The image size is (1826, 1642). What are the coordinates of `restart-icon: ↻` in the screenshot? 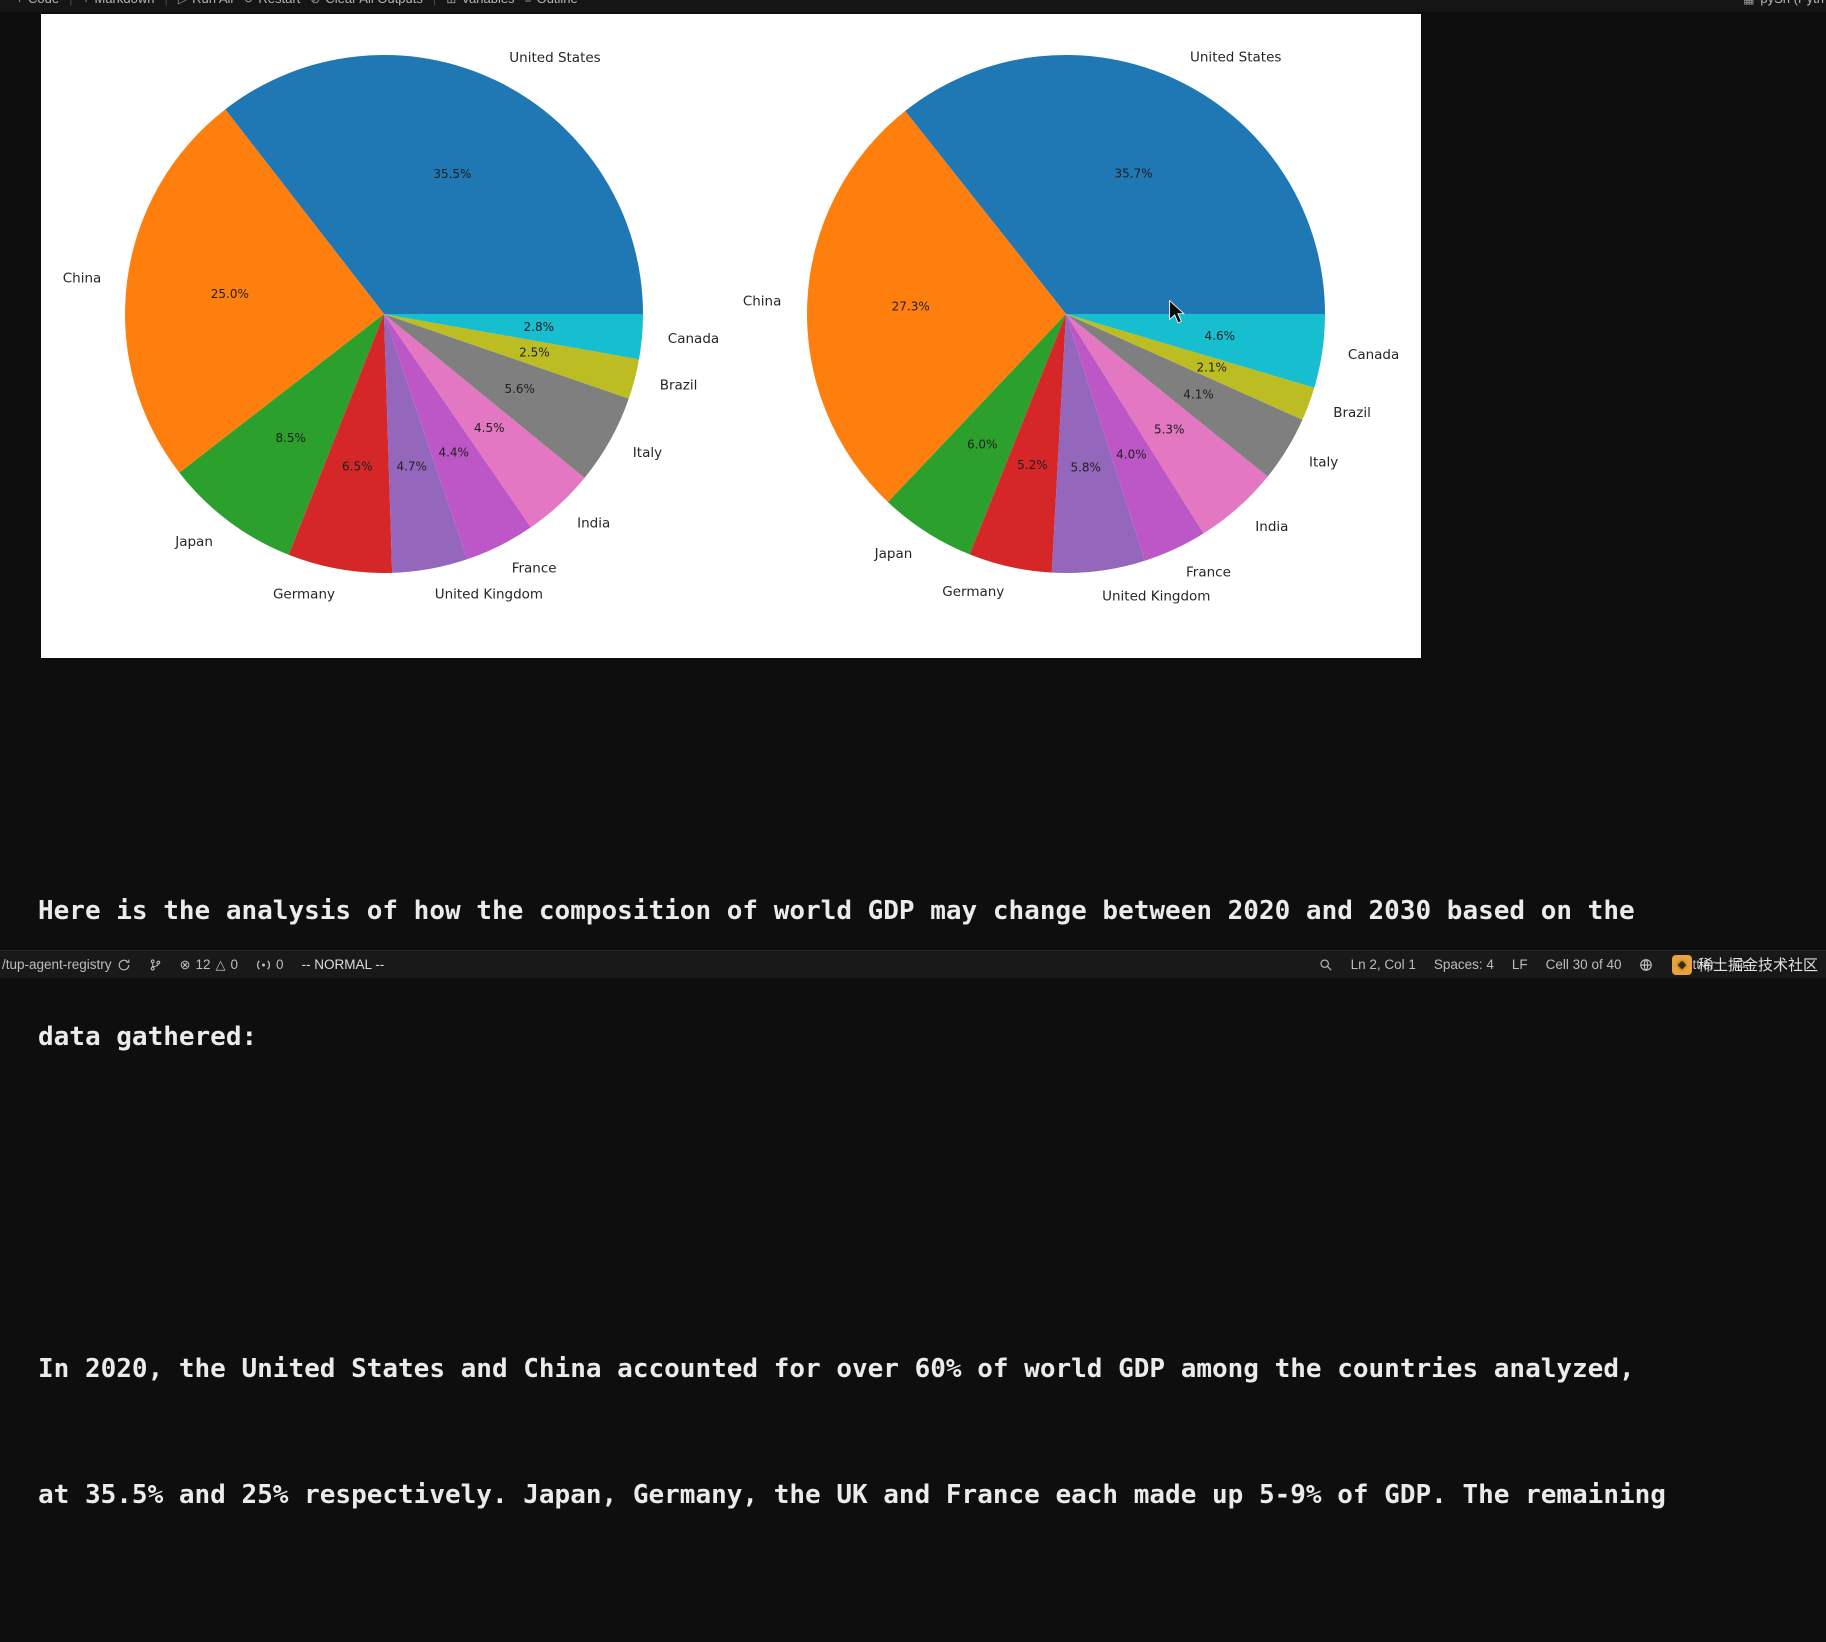 It's located at (248, 2).